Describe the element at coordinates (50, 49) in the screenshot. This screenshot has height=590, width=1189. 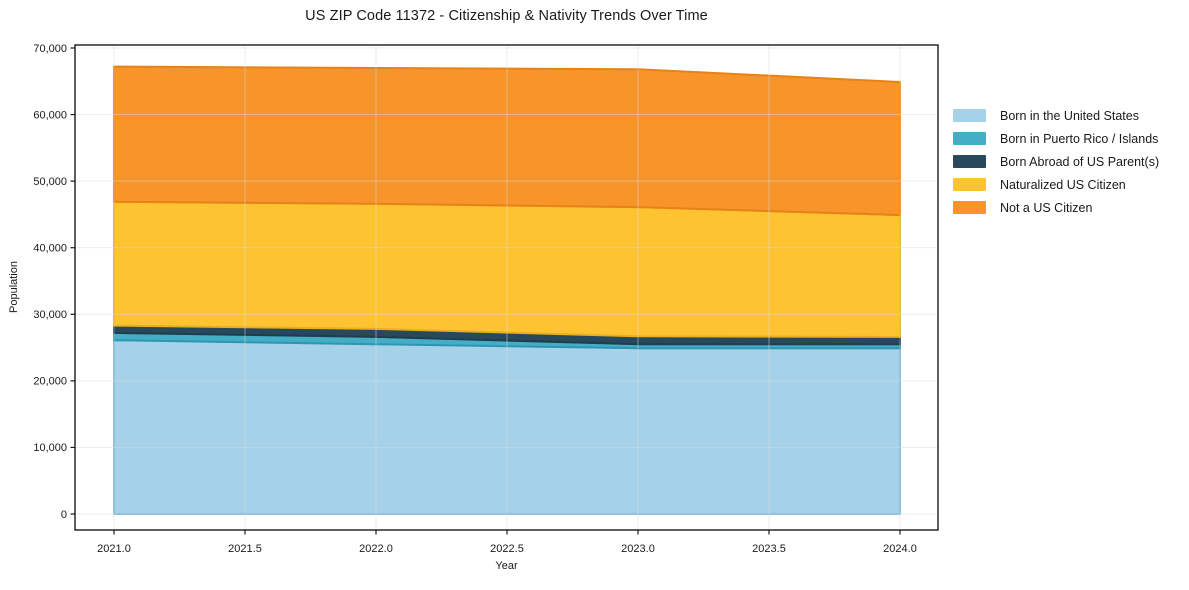
I see `y-tick-label: 70,000` at that location.